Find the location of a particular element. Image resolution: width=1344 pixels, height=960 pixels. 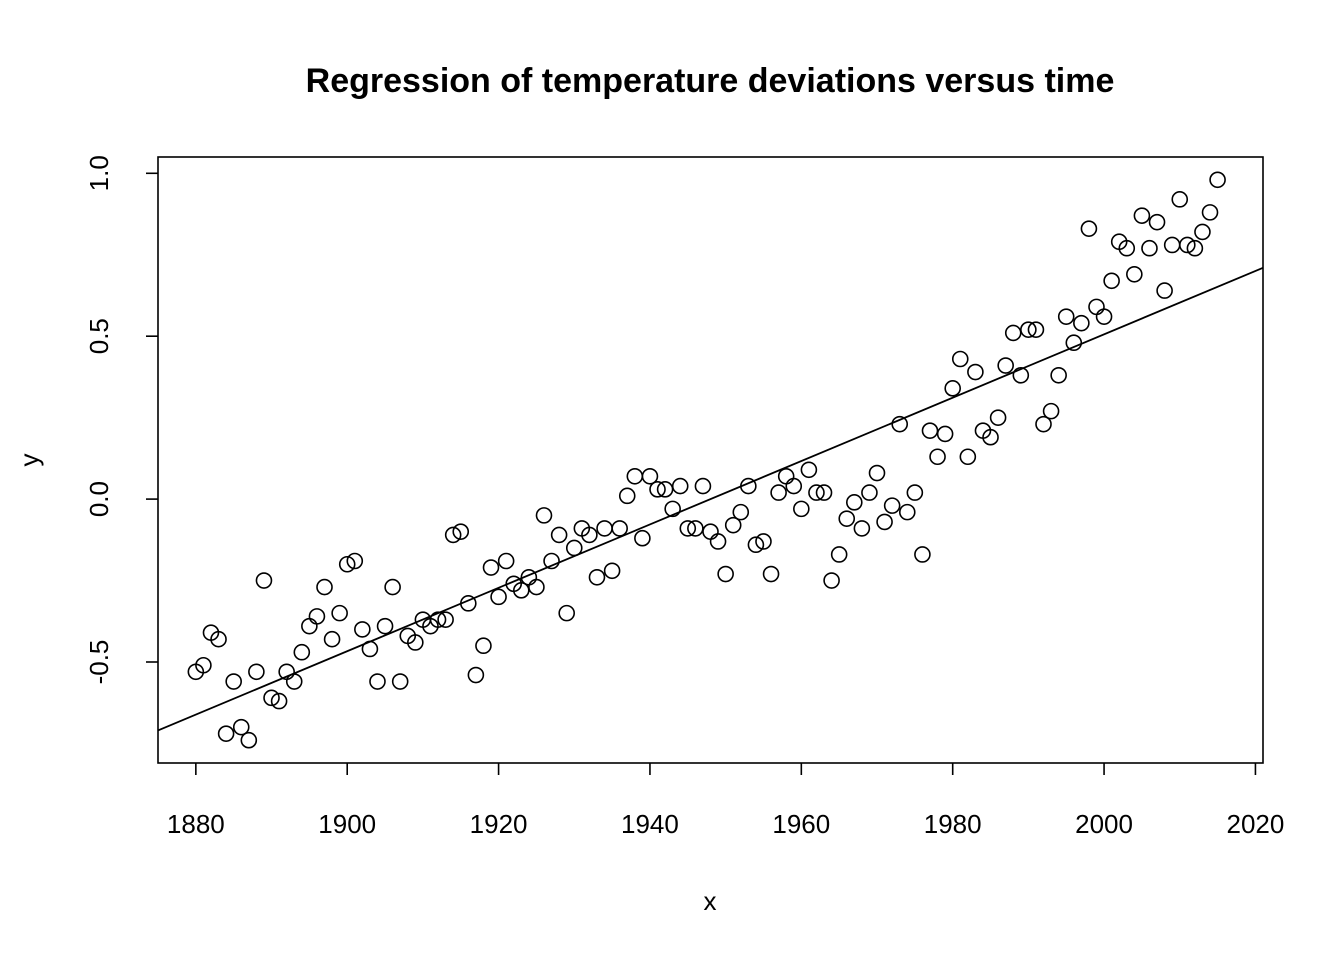

point-1914 is located at coordinates (453, 535).